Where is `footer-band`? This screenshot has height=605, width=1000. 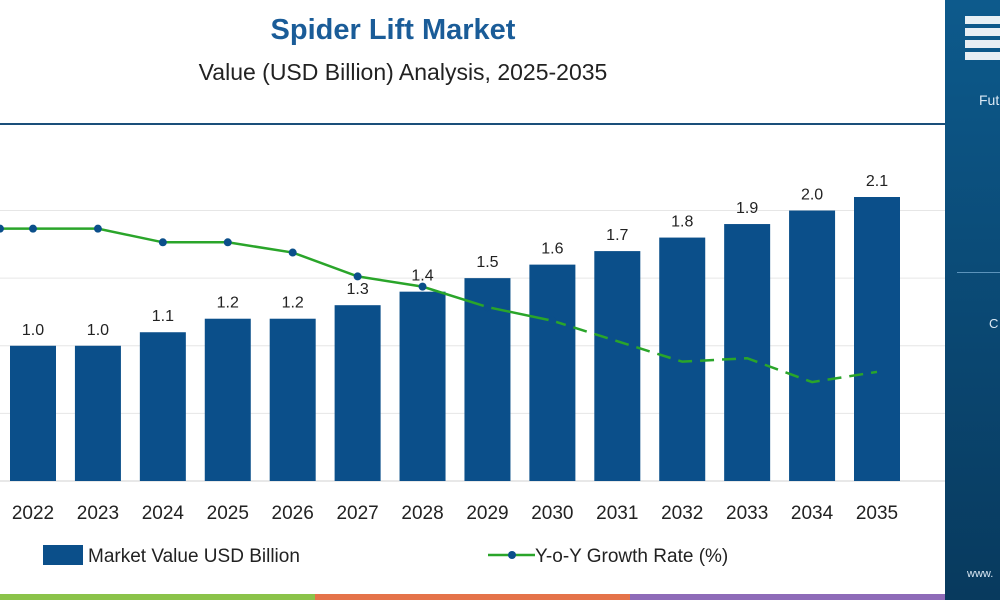 footer-band is located at coordinates (472, 597).